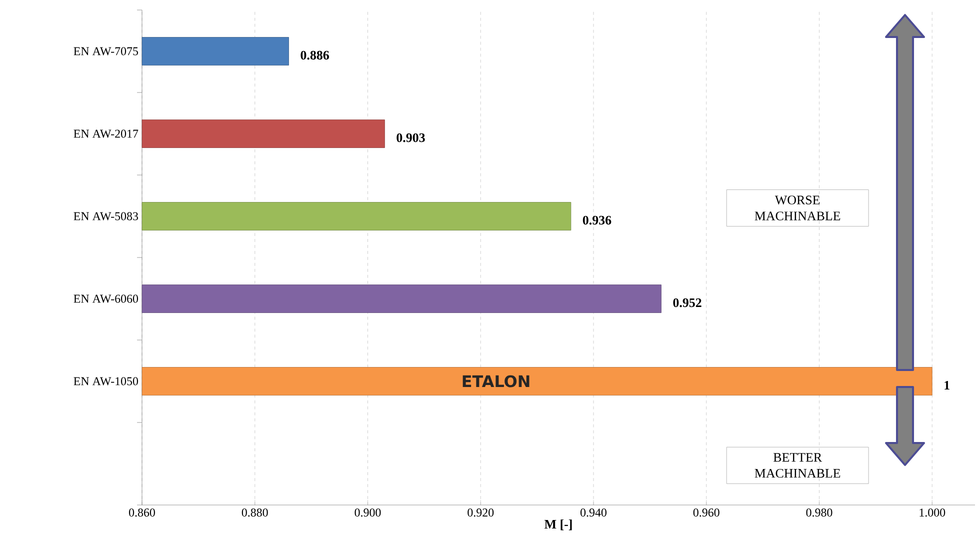  What do you see at coordinates (106, 134) in the screenshot?
I see `y-tick-label: EN AW-2017` at bounding box center [106, 134].